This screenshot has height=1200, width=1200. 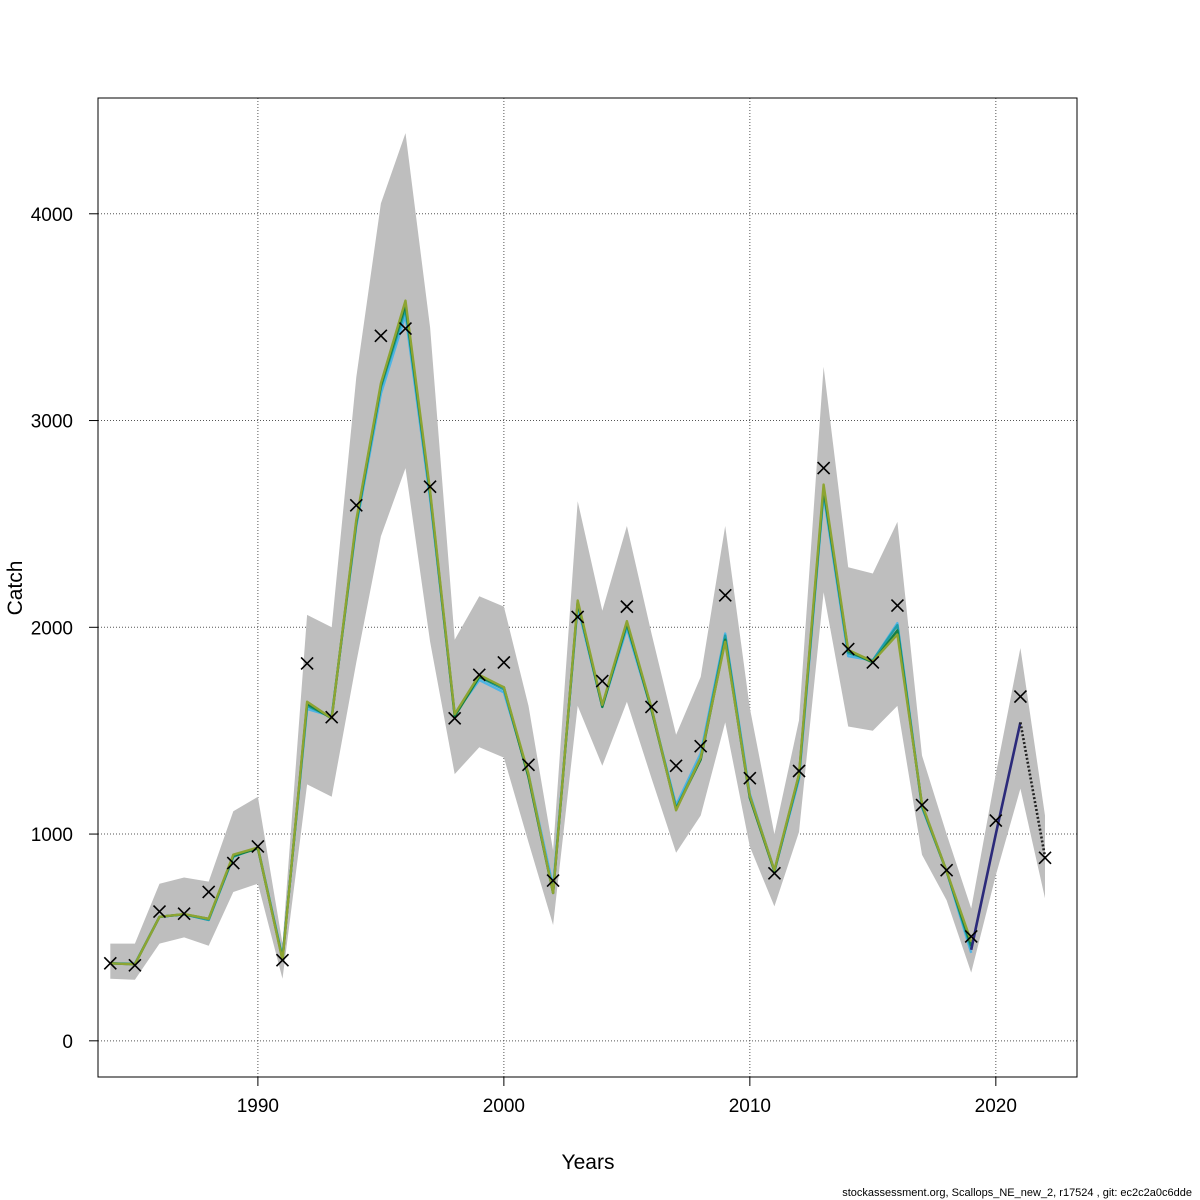 What do you see at coordinates (750, 1106) in the screenshot?
I see `x-tick-label-2010: 2010` at bounding box center [750, 1106].